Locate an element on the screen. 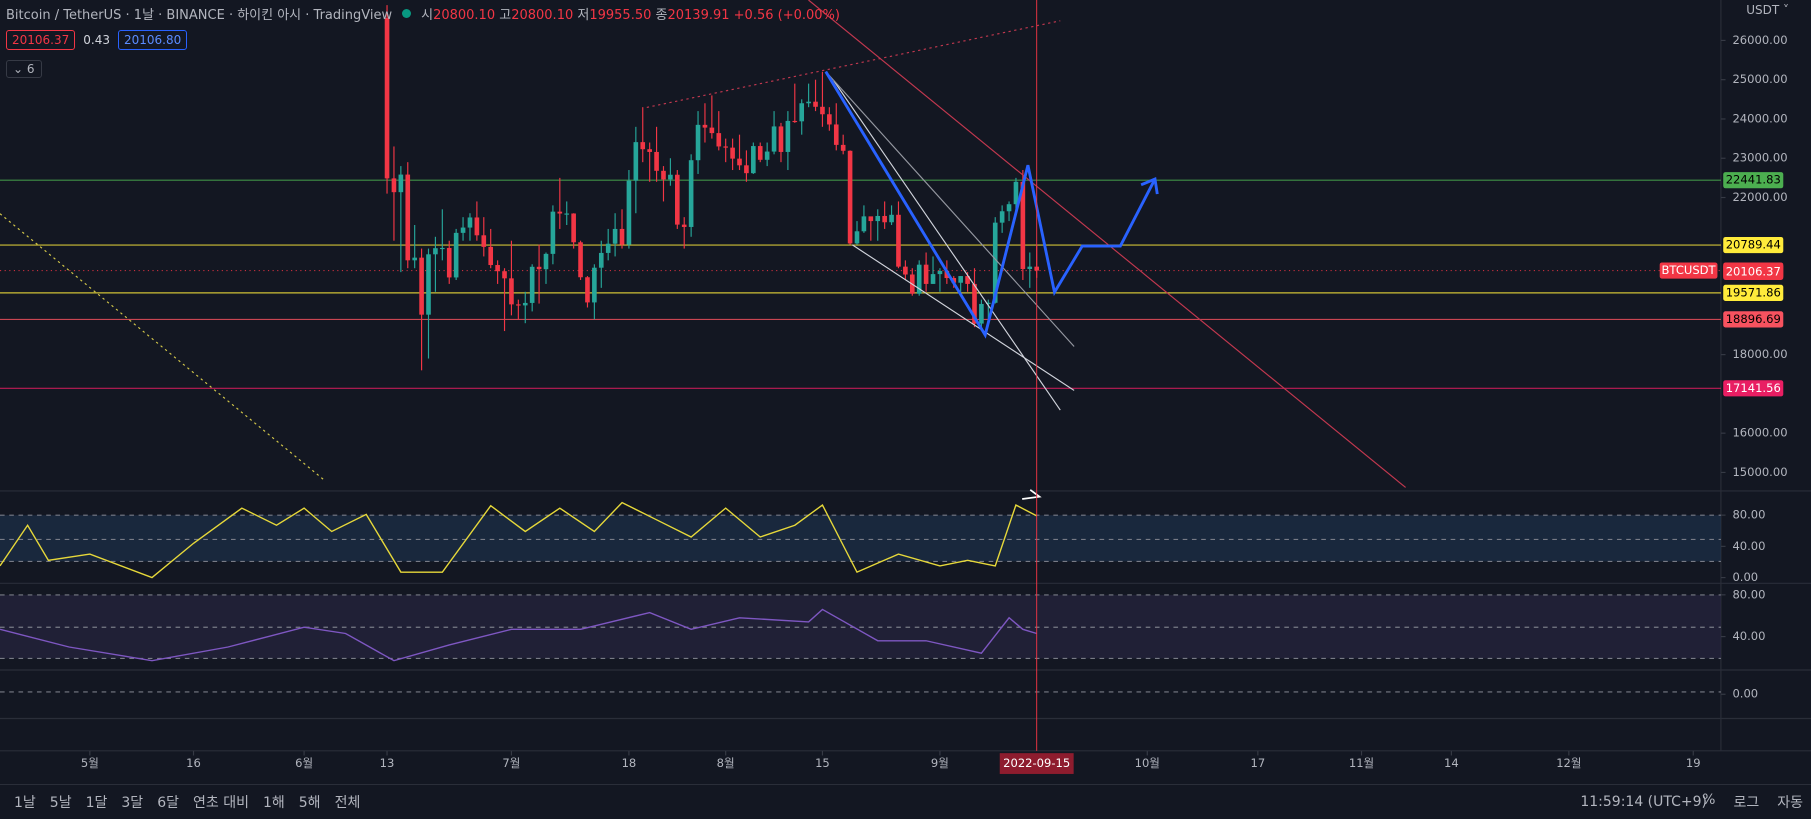  x-tick-label: 6월 is located at coordinates (304, 763).